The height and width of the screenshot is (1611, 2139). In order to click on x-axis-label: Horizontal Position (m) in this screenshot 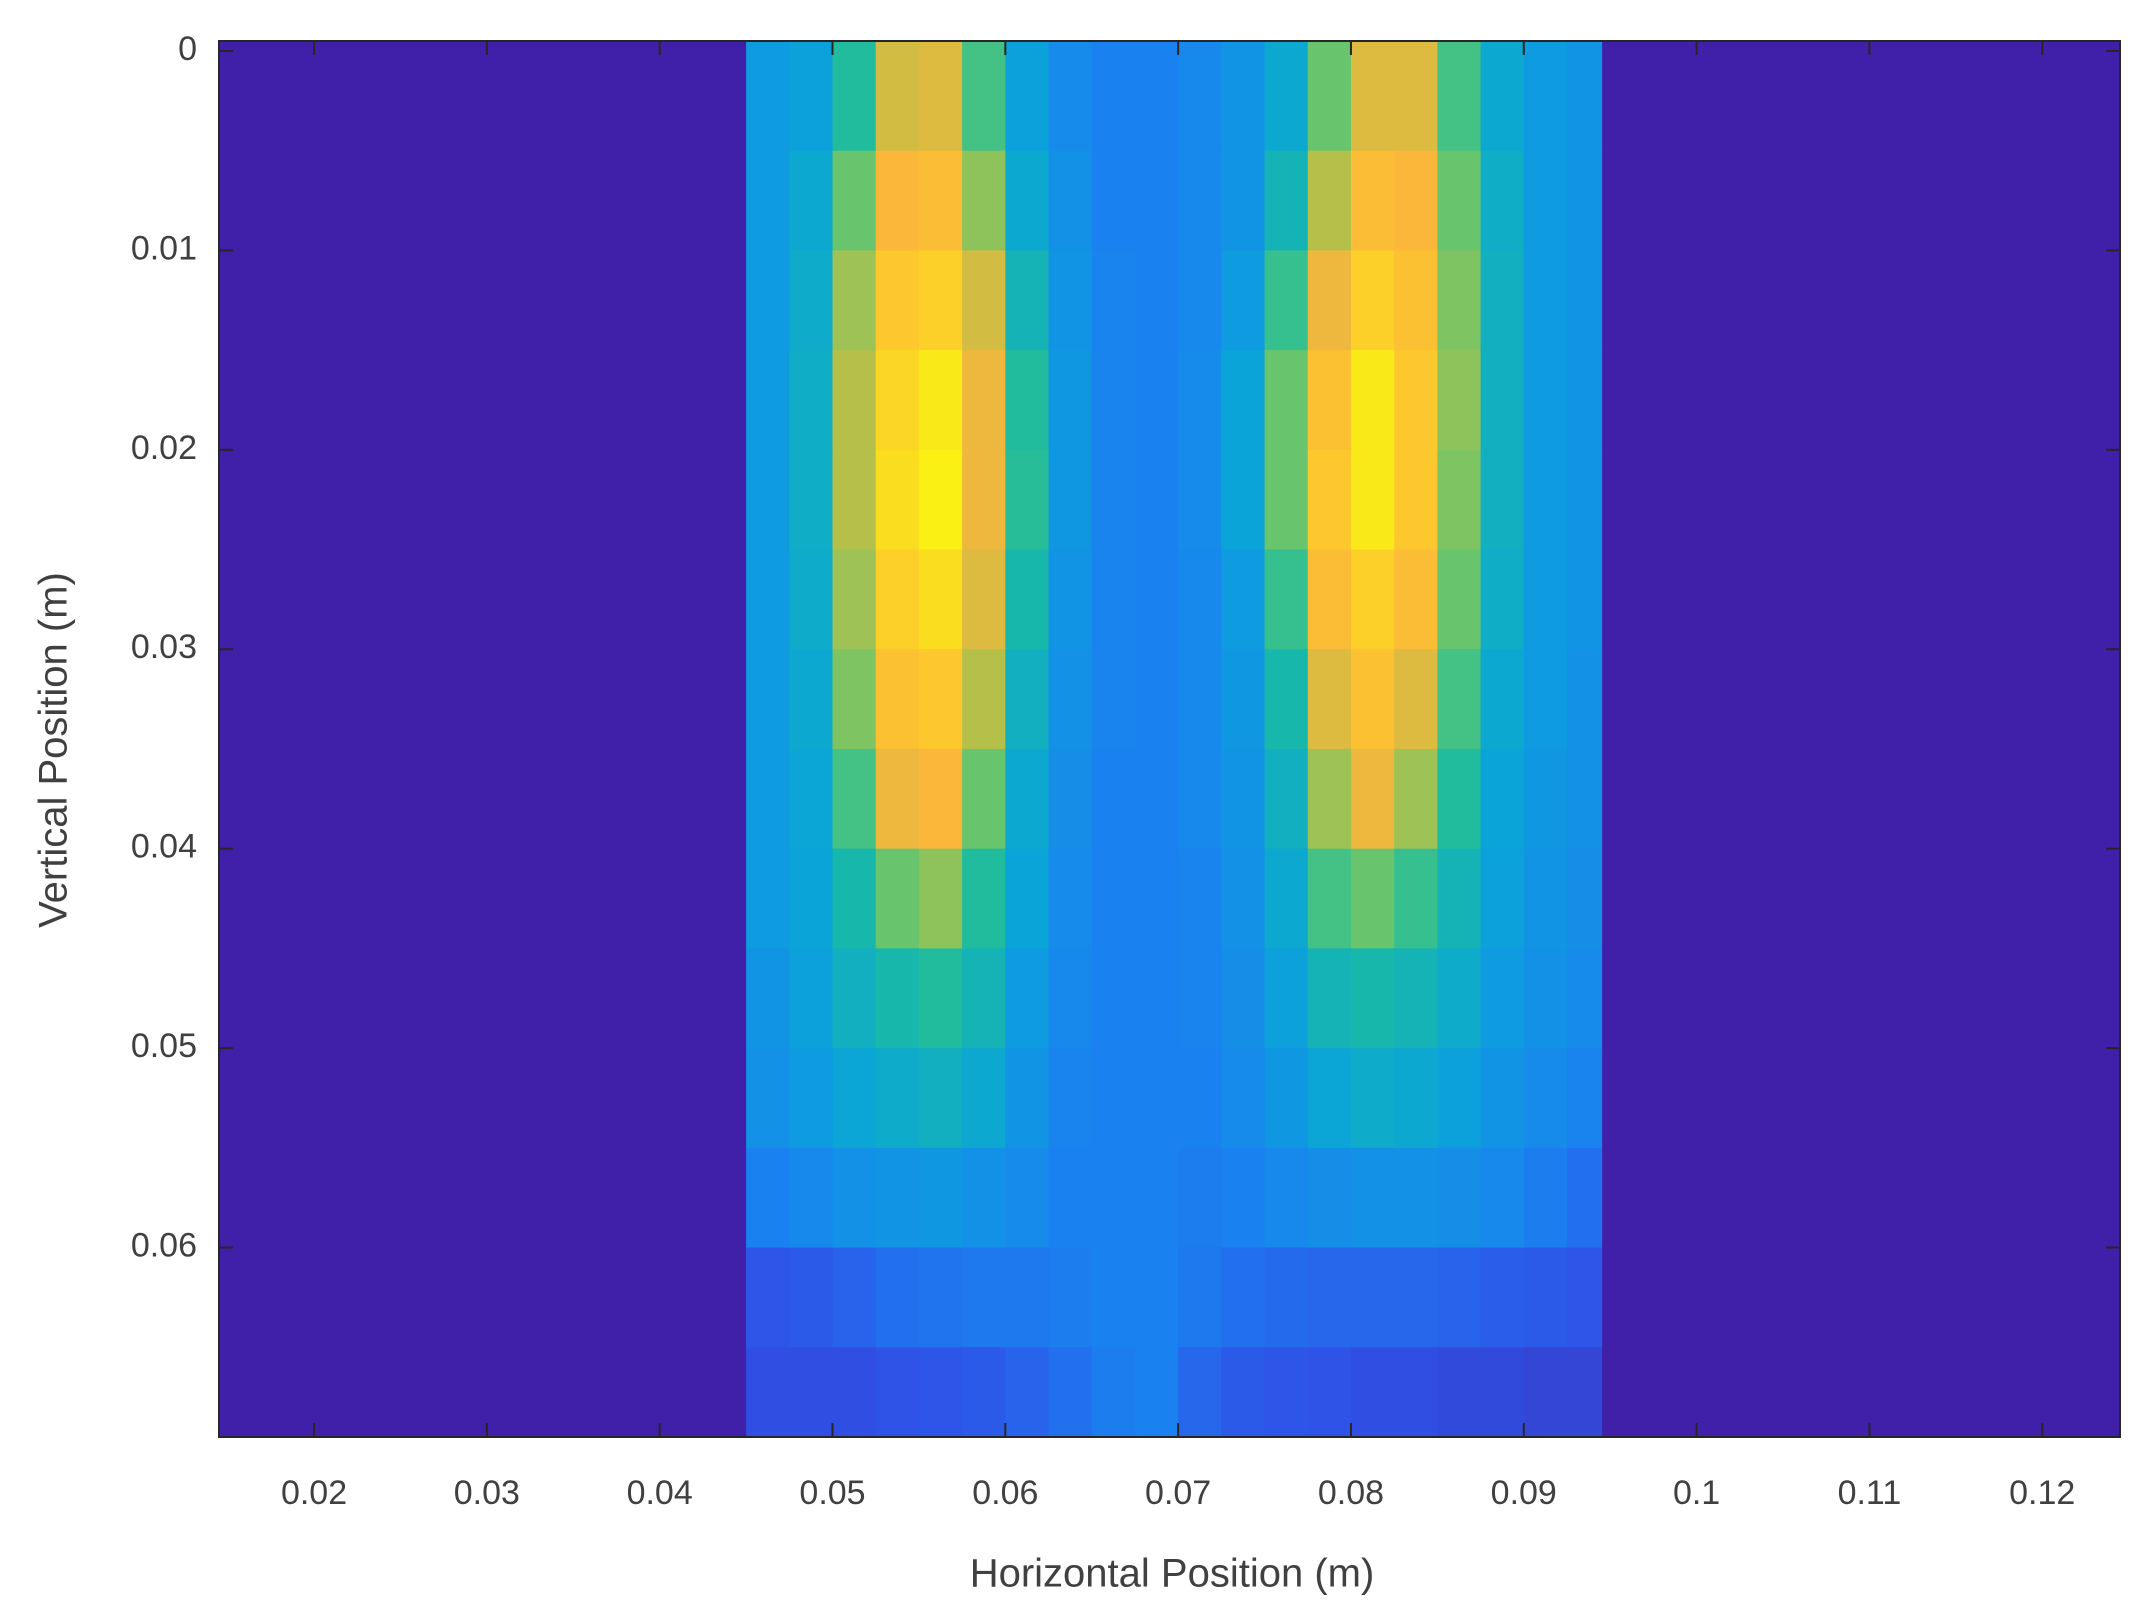, I will do `click(1172, 1574)`.